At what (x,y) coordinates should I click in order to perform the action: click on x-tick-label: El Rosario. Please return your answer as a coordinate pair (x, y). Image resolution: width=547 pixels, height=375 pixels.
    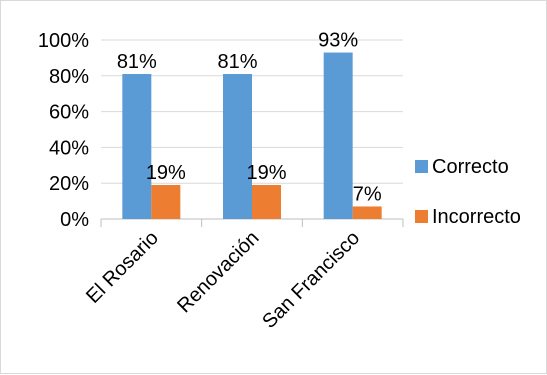
    Looking at the image, I should click on (122, 267).